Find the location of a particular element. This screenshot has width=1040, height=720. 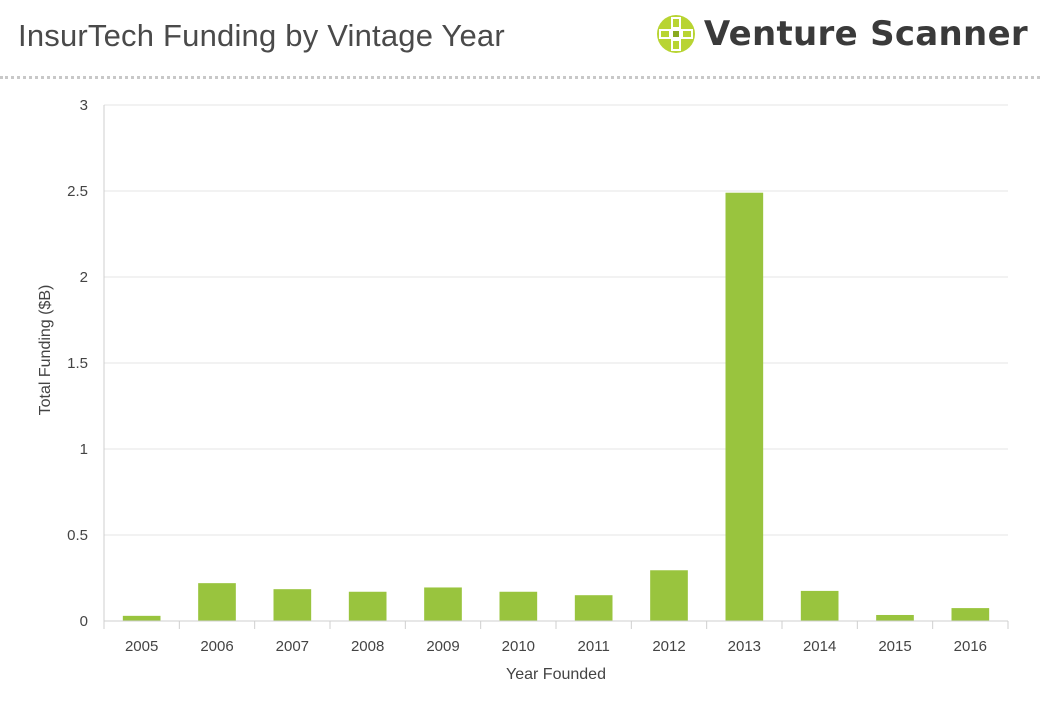

header-divider is located at coordinates (520, 77).